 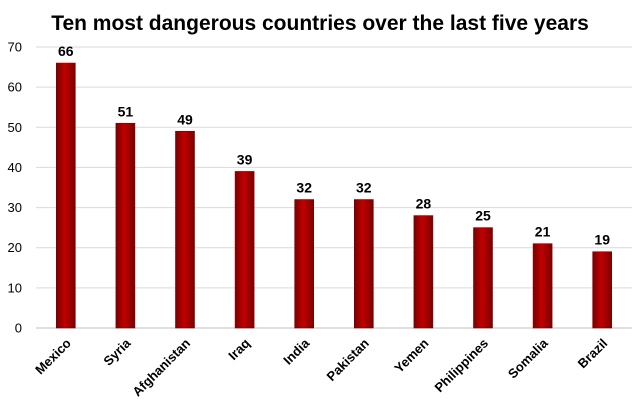 What do you see at coordinates (423, 272) in the screenshot?
I see `bar-yemen` at bounding box center [423, 272].